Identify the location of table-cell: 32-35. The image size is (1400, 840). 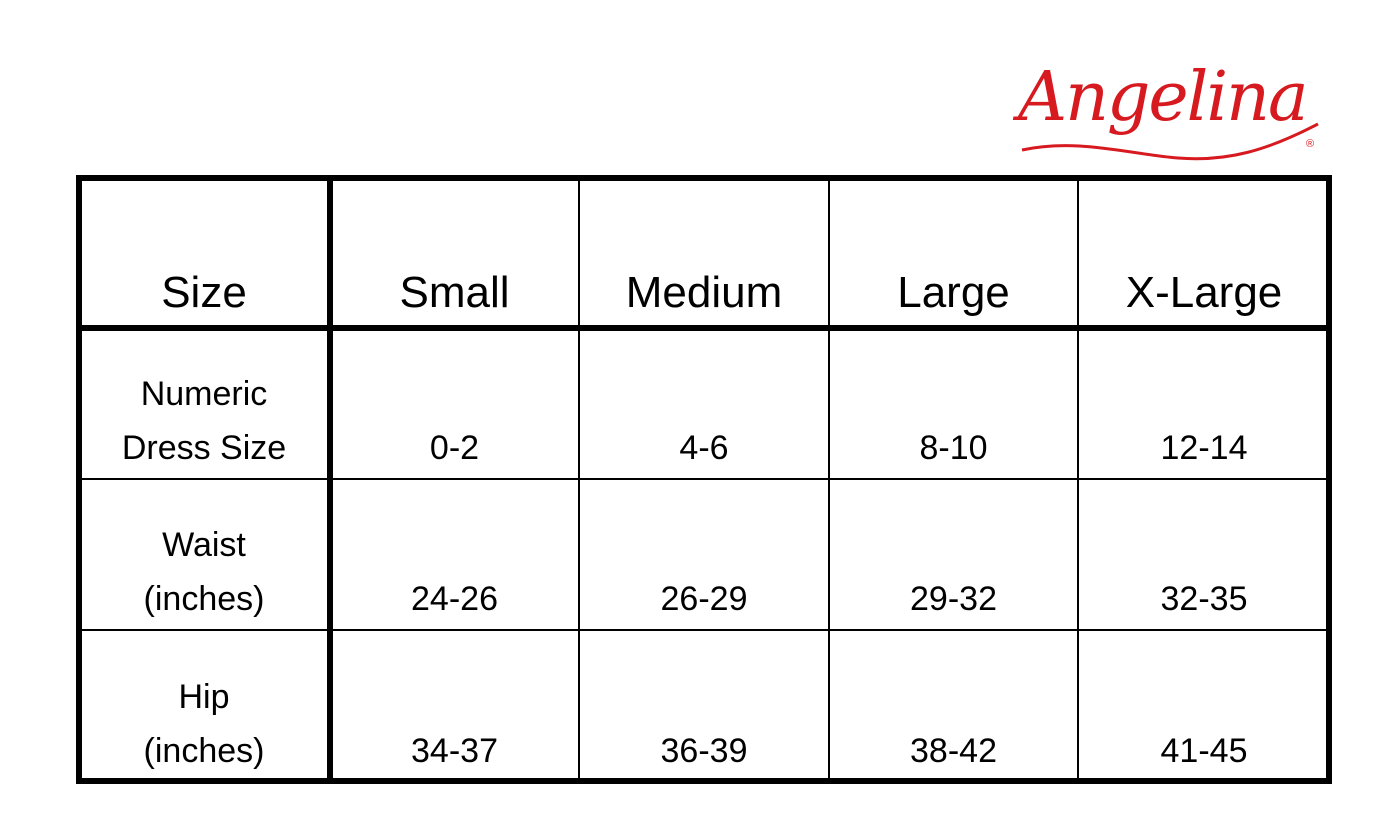
(1204, 554).